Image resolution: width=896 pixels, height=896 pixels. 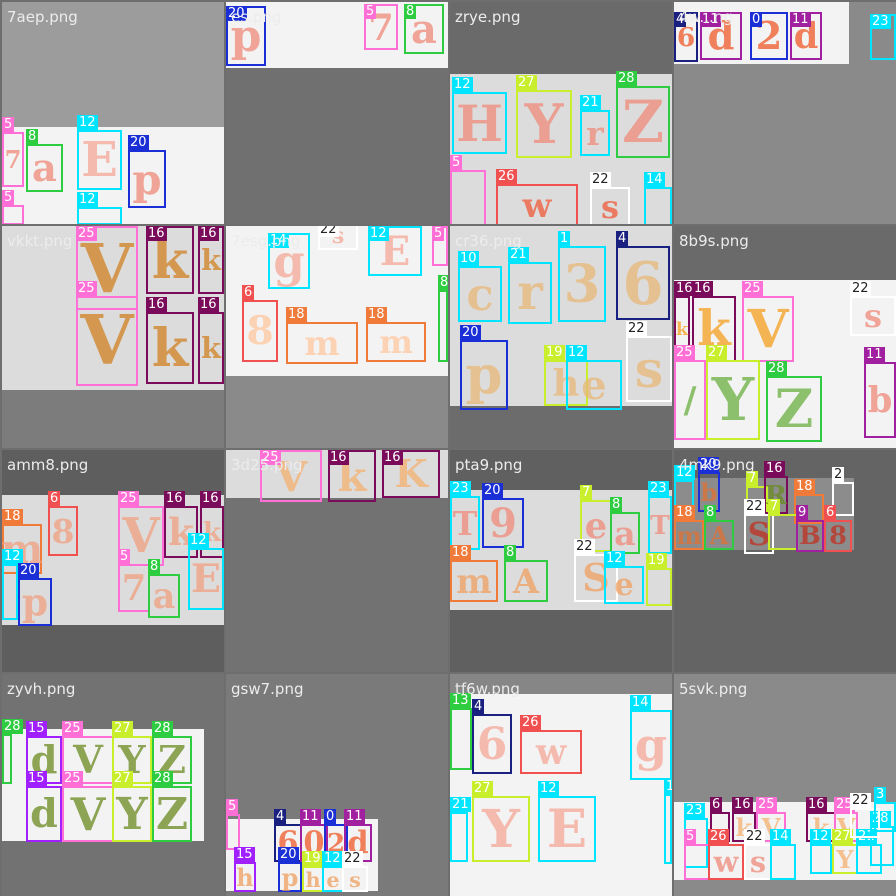 I want to click on detection-box: H 12, so click(x=479, y=115).